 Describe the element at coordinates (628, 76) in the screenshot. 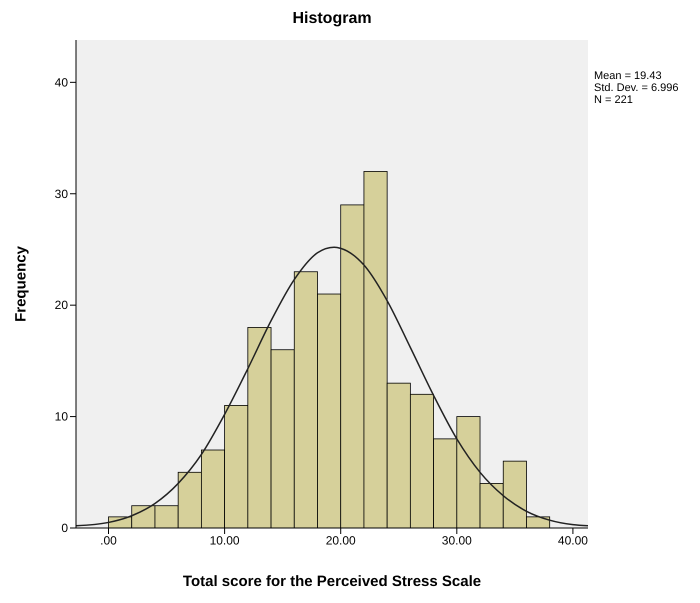

I see `text: Mean = 19.43` at that location.